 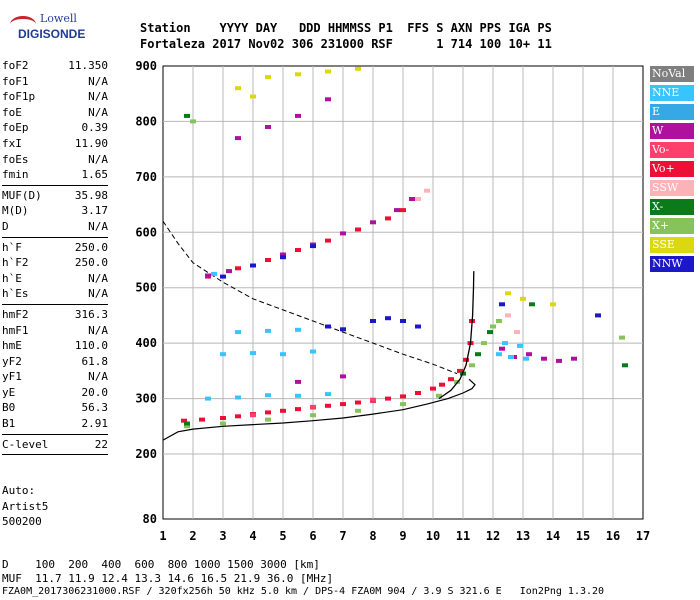 I want to click on legend-item: E, so click(x=672, y=112).